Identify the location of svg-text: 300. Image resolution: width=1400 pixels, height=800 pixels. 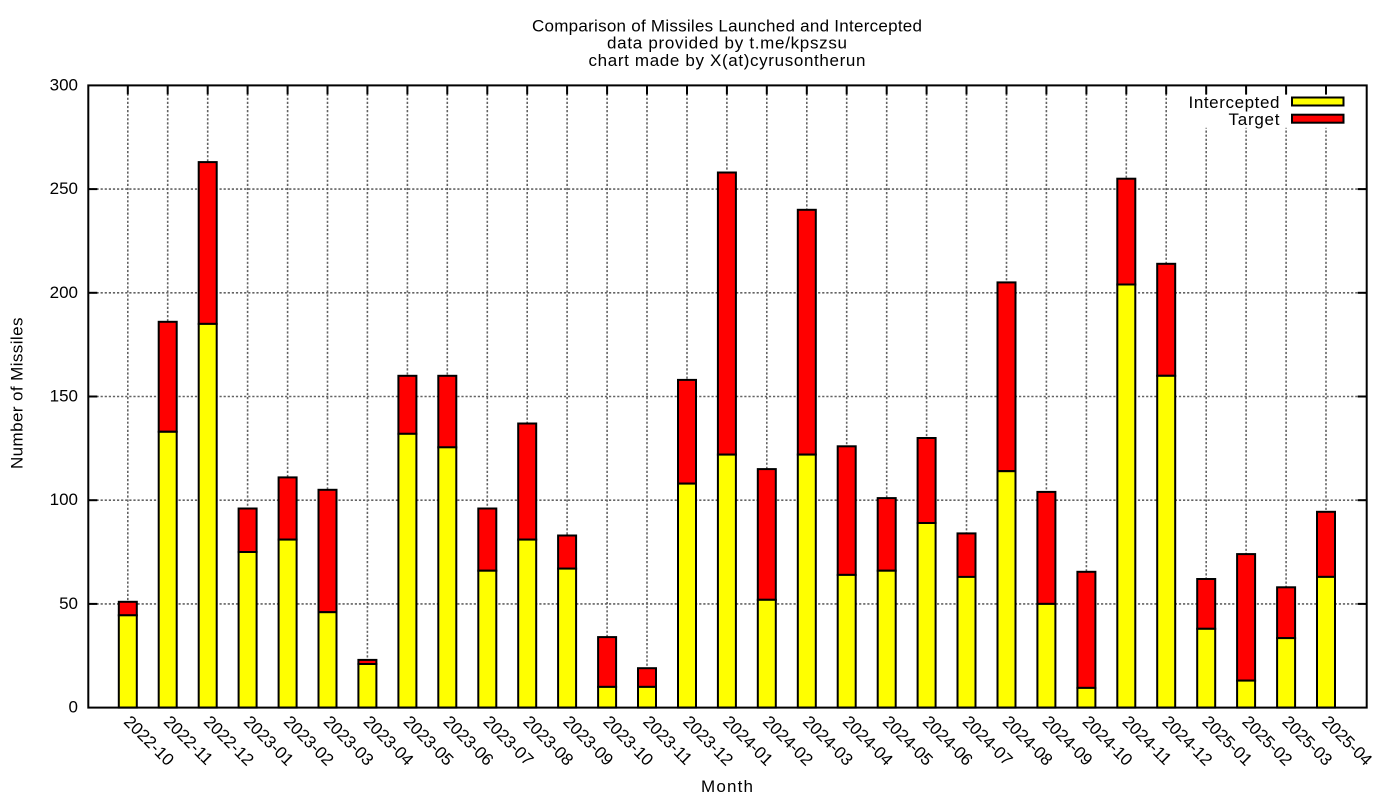
(64, 84).